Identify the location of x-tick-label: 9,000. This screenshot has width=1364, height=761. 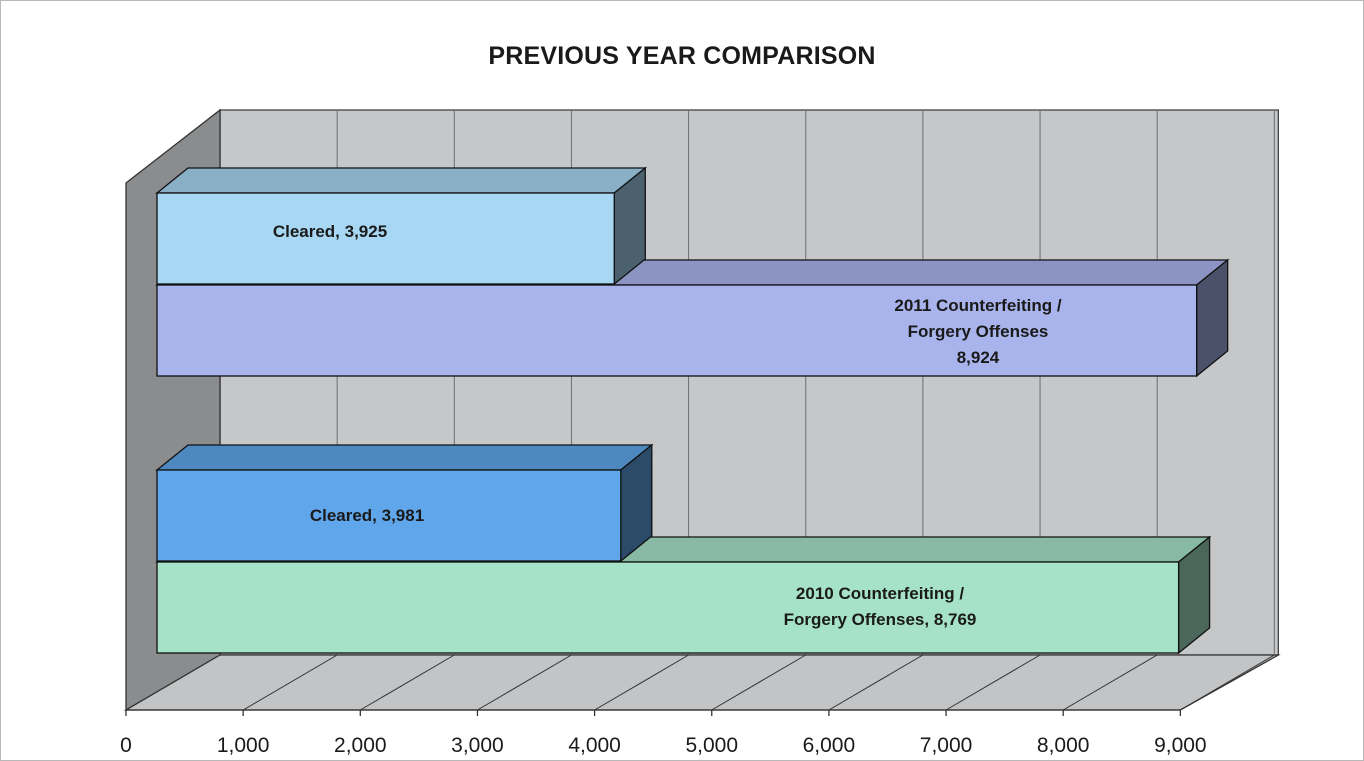
(1180, 745).